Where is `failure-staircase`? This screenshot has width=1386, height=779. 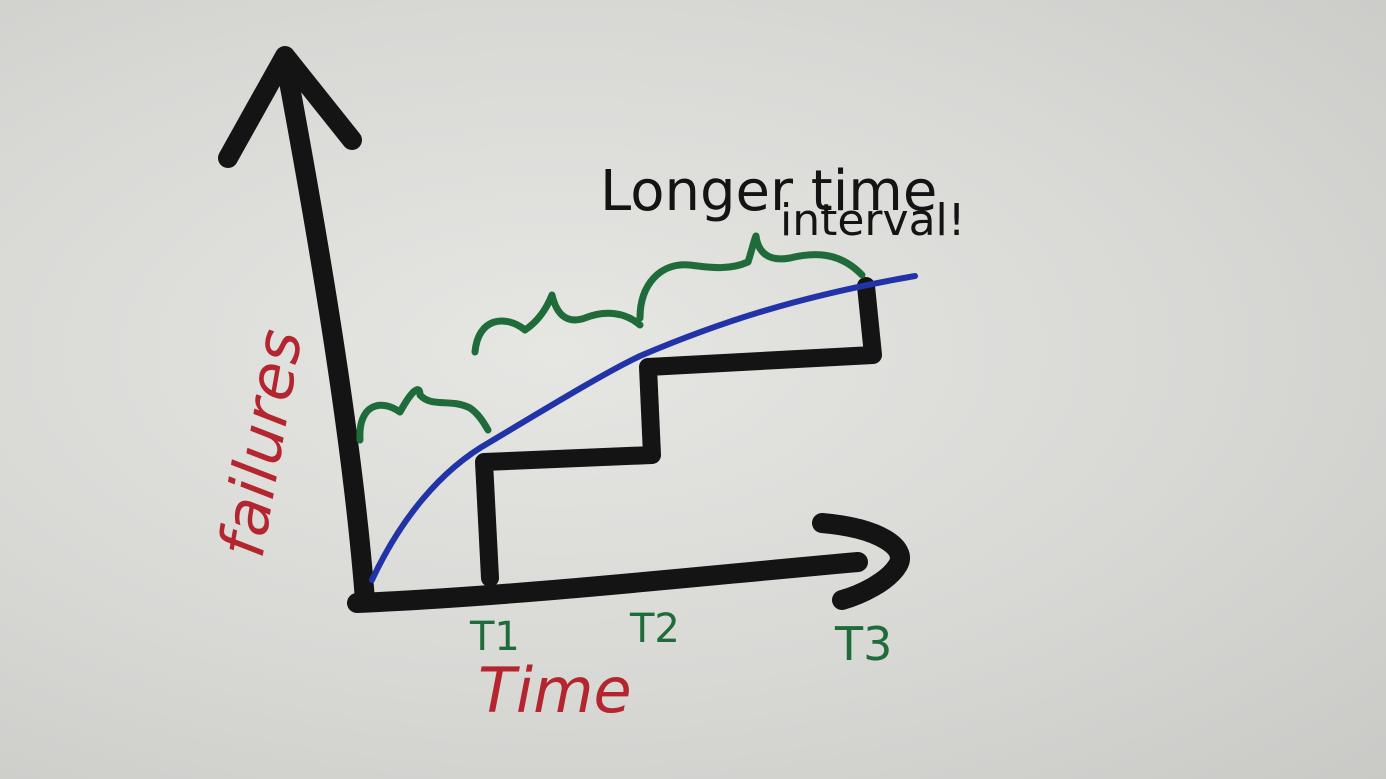
failure-staircase is located at coordinates (678, 432).